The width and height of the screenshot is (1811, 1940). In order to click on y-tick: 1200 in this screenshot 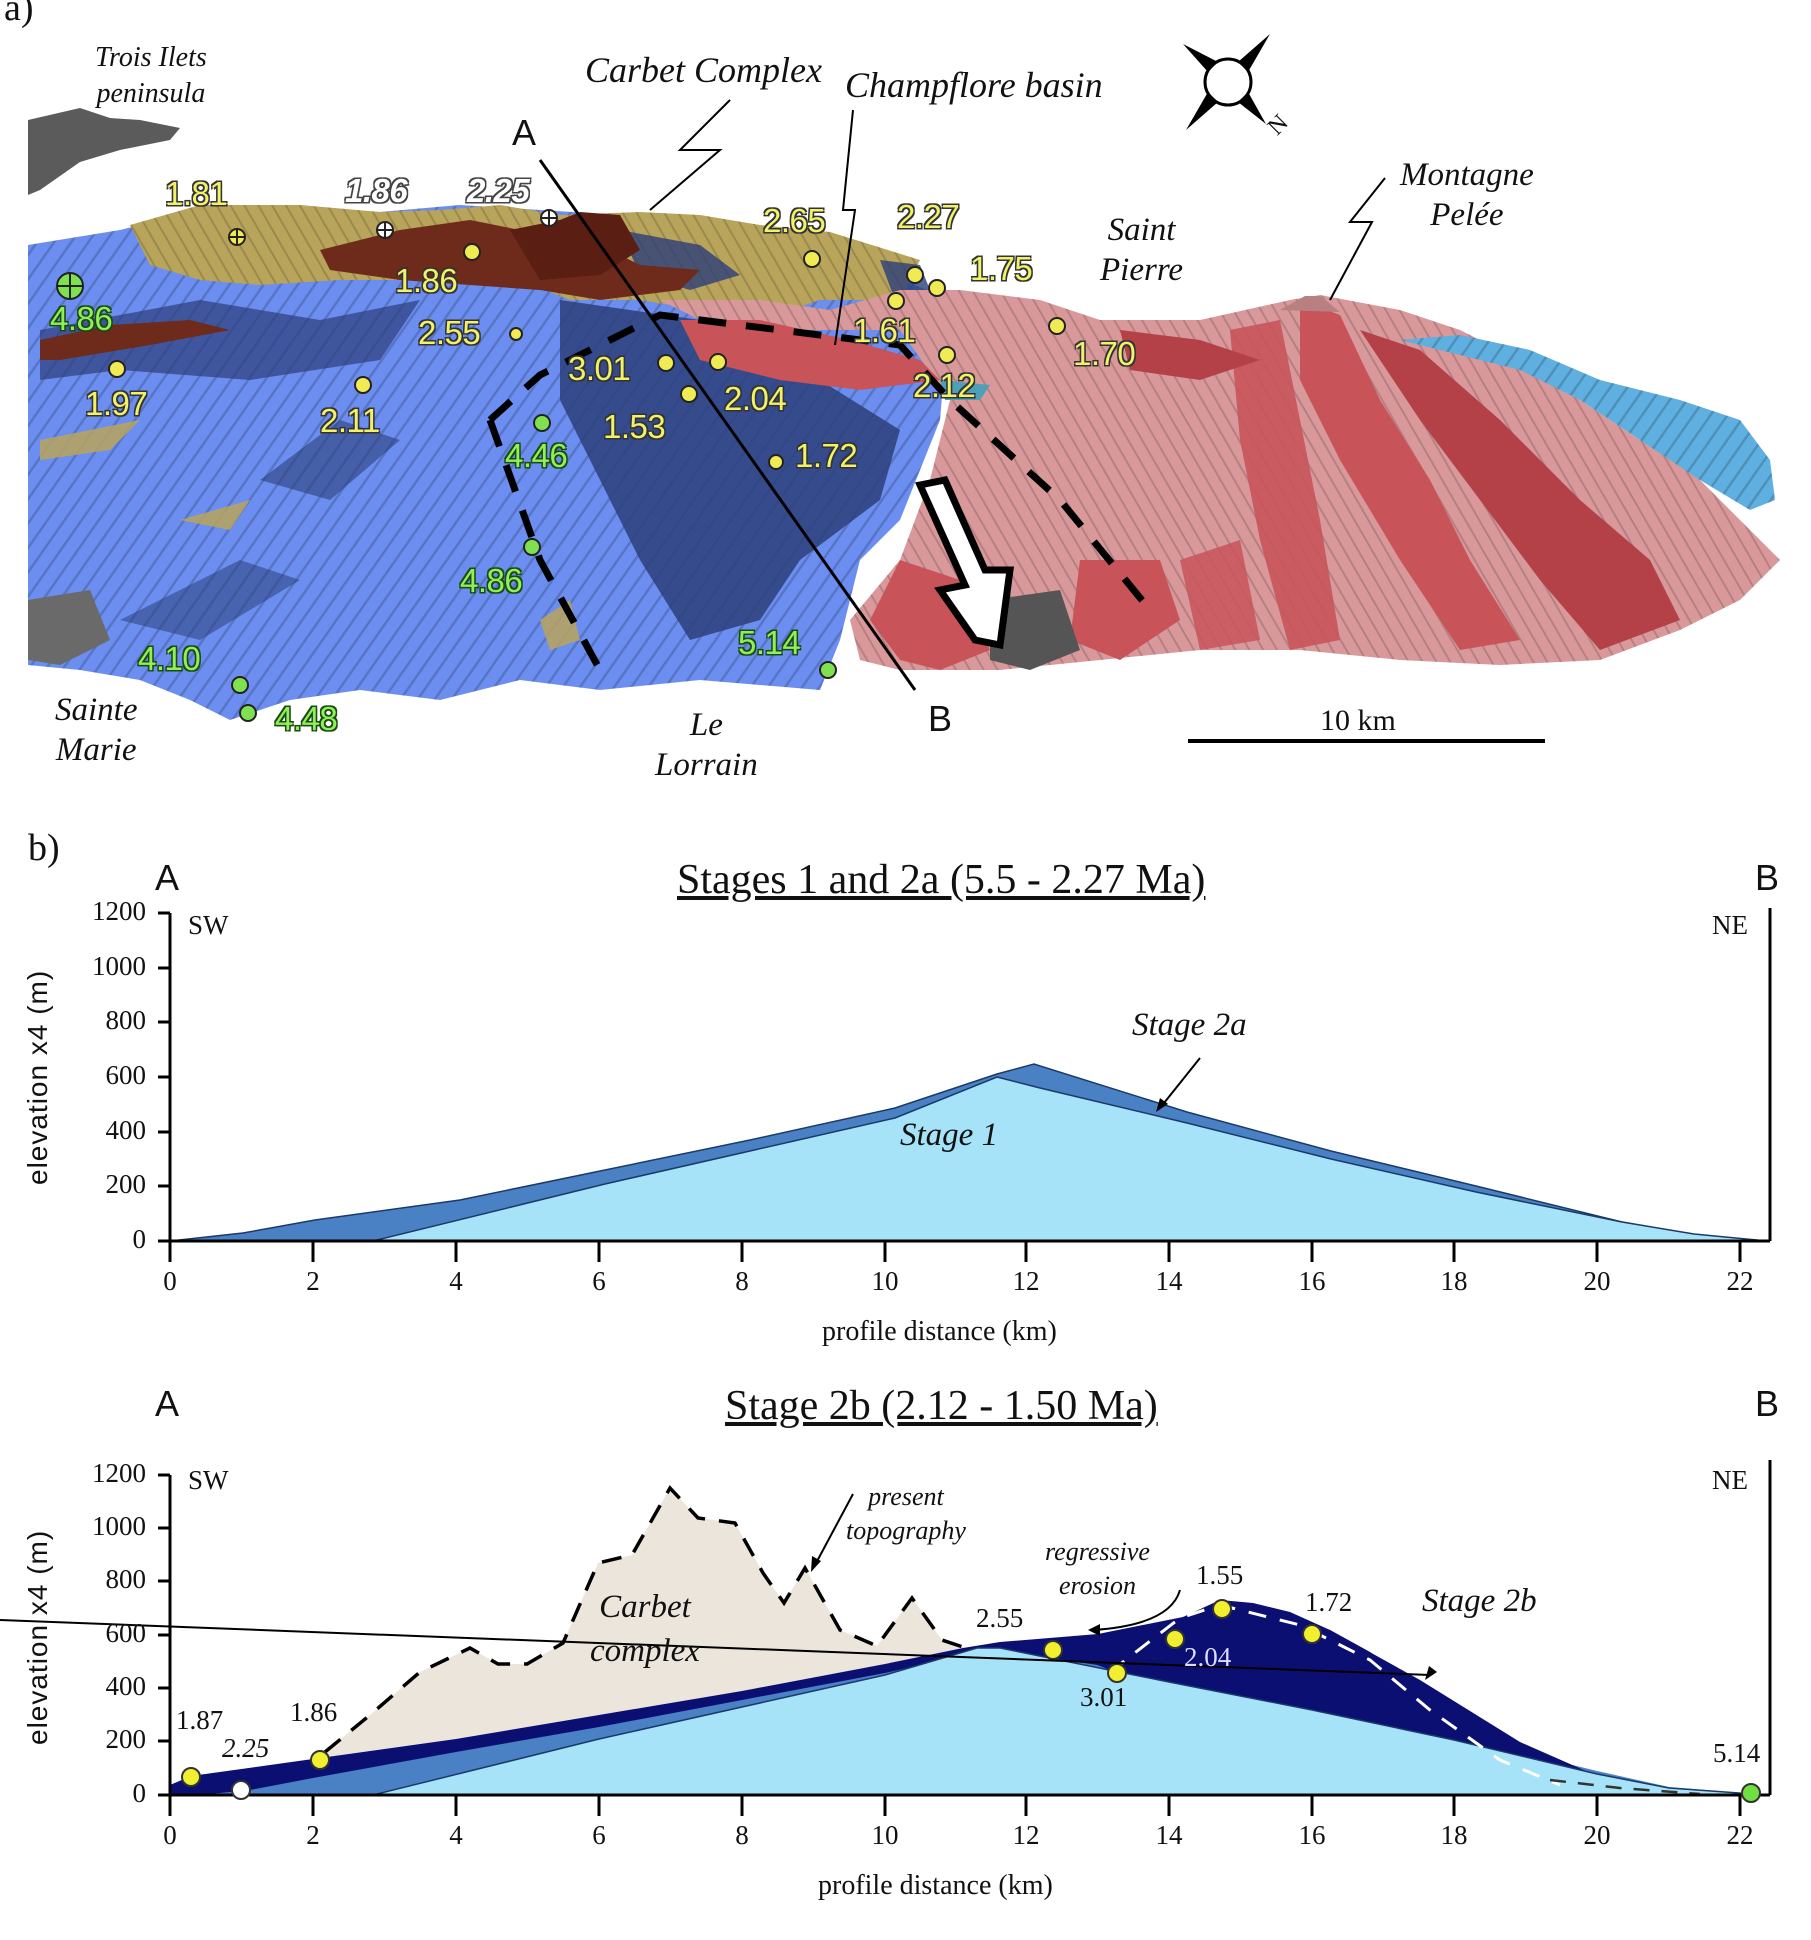, I will do `click(119, 1473)`.